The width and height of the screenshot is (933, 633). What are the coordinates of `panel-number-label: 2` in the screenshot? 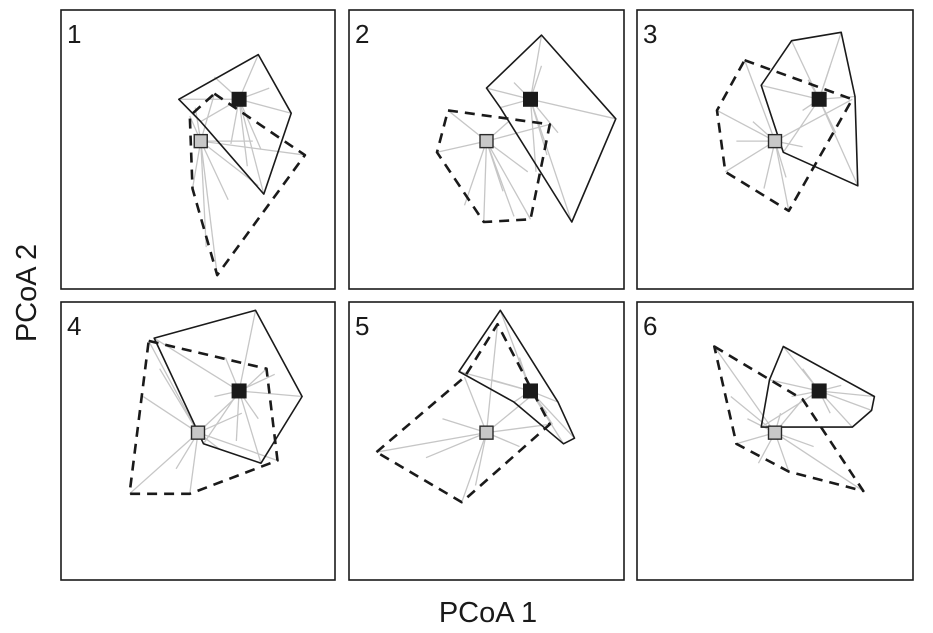 It's located at (362, 34).